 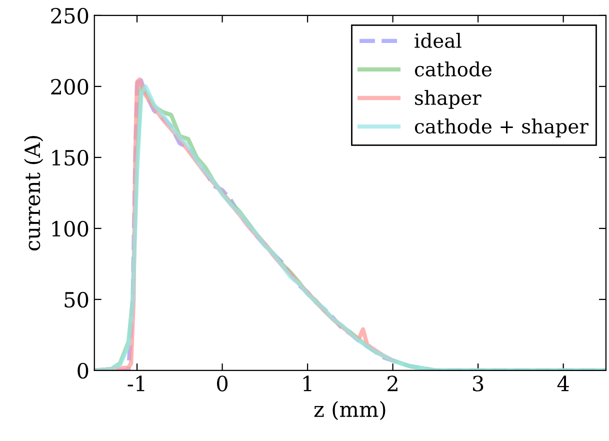 I want to click on y-tick-label: 100, so click(x=70, y=228).